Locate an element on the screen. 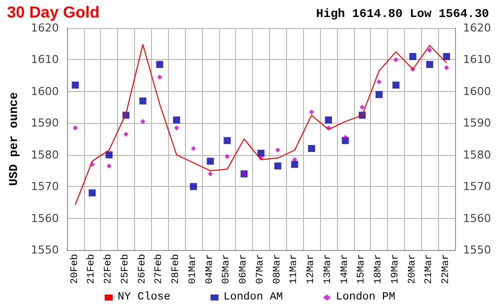  chart-subtitle: High 1614.80 Low 1564.30 is located at coordinates (402, 14).